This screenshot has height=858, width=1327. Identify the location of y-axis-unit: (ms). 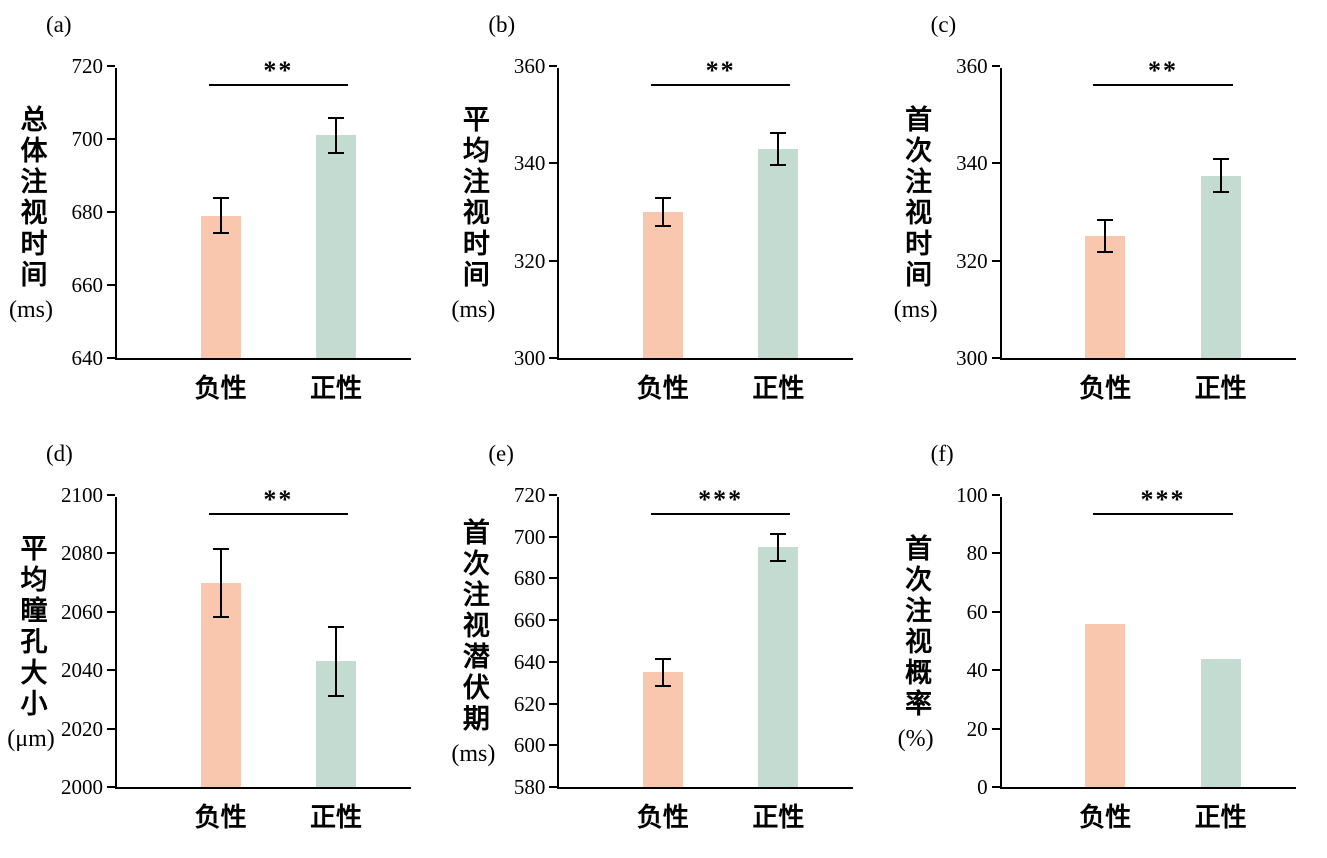
(473, 754).